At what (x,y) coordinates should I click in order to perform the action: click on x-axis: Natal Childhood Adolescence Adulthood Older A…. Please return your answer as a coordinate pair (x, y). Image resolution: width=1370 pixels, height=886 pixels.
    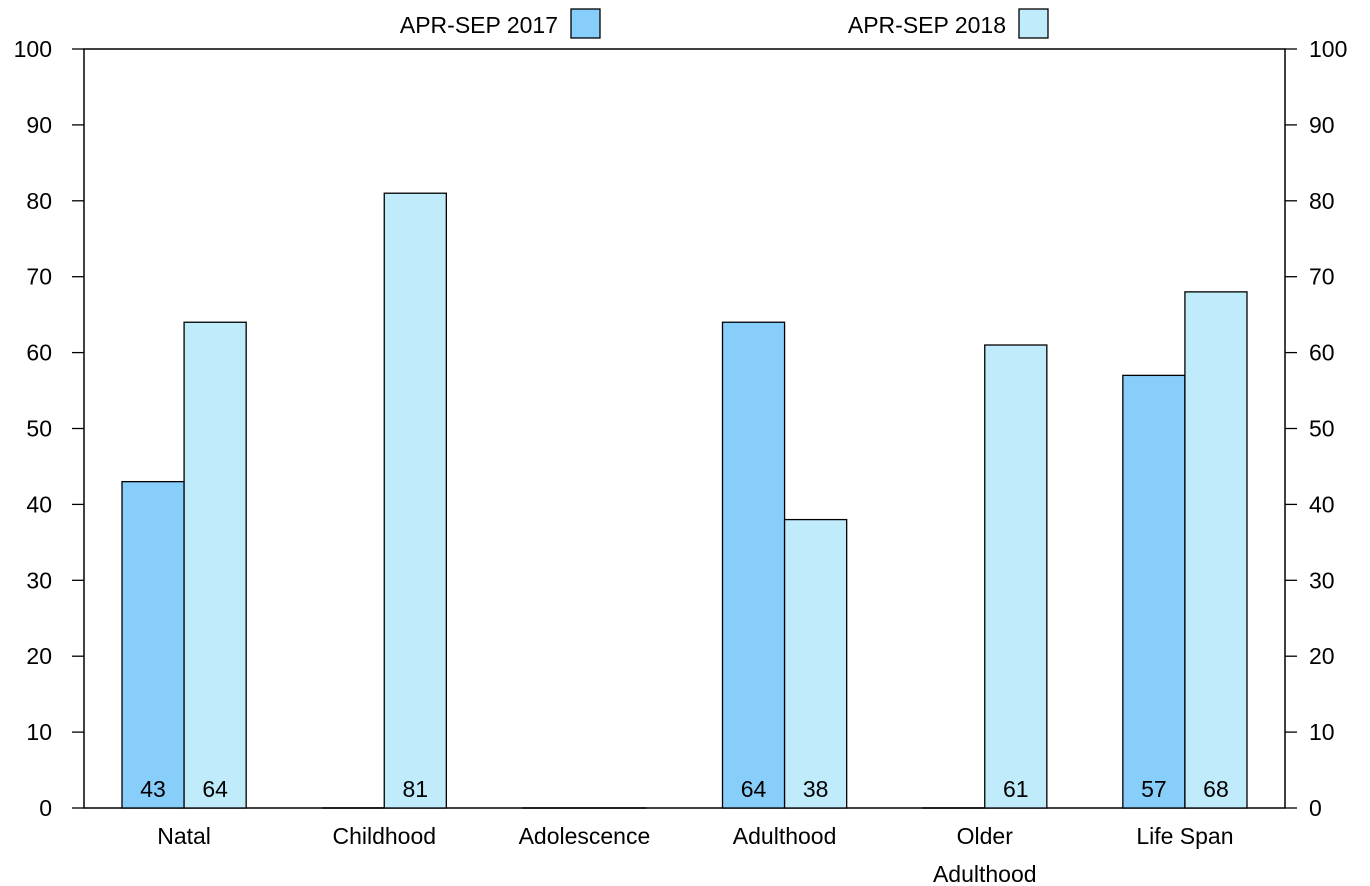
    Looking at the image, I should click on (695, 854).